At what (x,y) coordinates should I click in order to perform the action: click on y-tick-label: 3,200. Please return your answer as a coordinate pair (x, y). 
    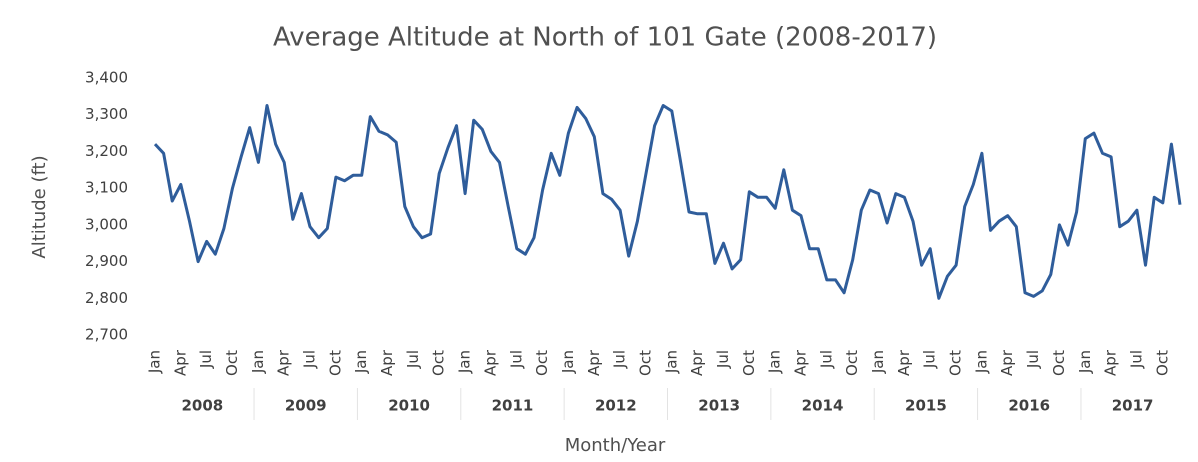
    Looking at the image, I should click on (106, 151).